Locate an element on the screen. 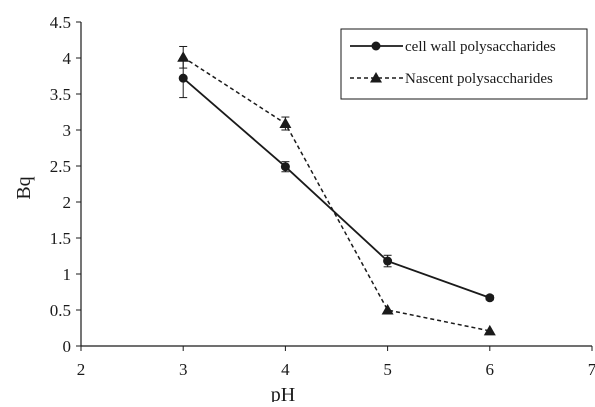 The width and height of the screenshot is (595, 407). x-tick-label: 6 is located at coordinates (490, 369).